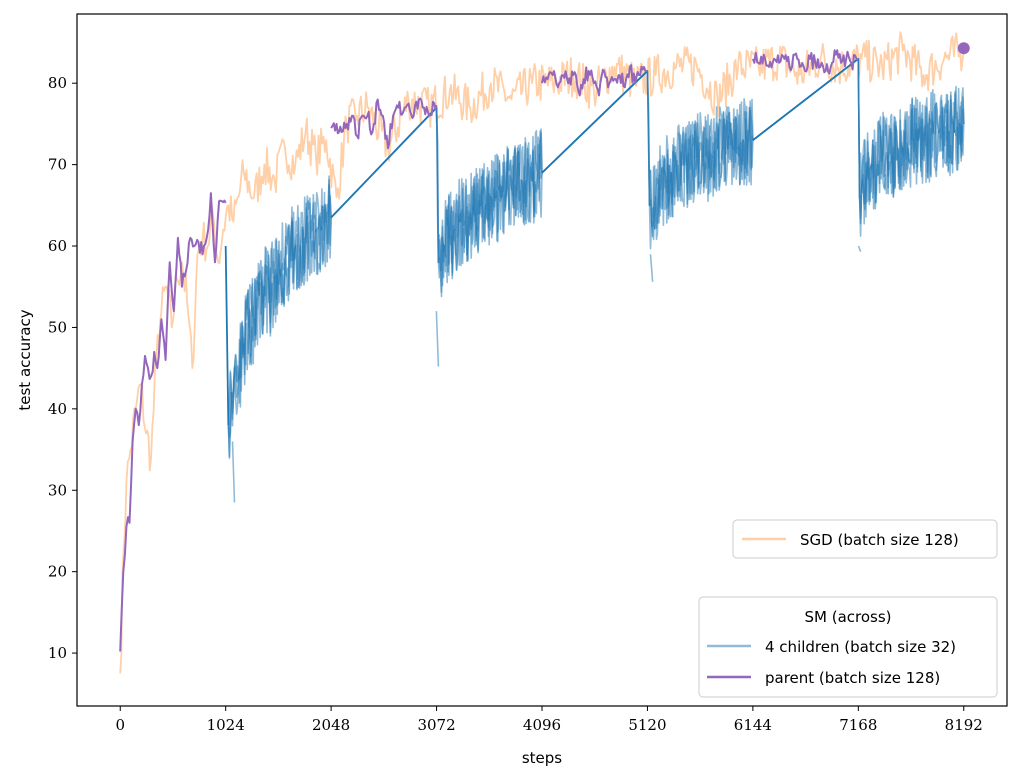 This screenshot has width=1022, height=782. I want to click on x-axis-label: steps, so click(542, 758).